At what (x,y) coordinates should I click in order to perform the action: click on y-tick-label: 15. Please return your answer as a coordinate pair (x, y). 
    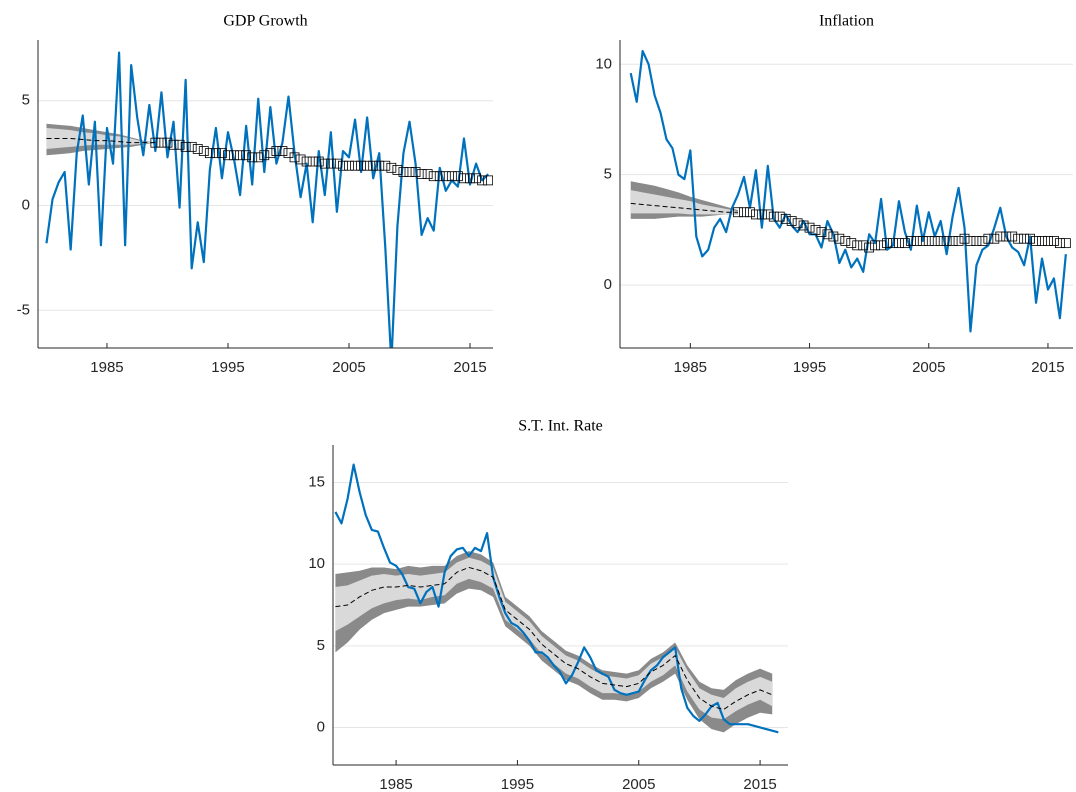
    Looking at the image, I should click on (316, 482).